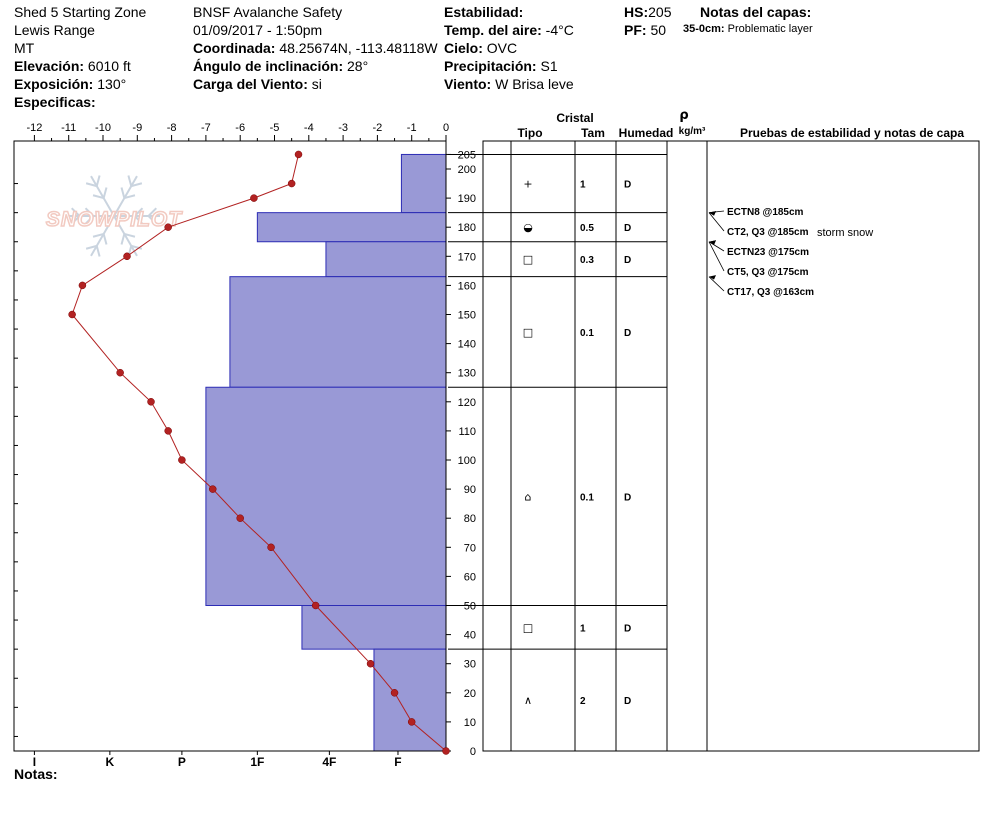  What do you see at coordinates (257, 762) in the screenshot?
I see `hardness-tick-label: 1F` at bounding box center [257, 762].